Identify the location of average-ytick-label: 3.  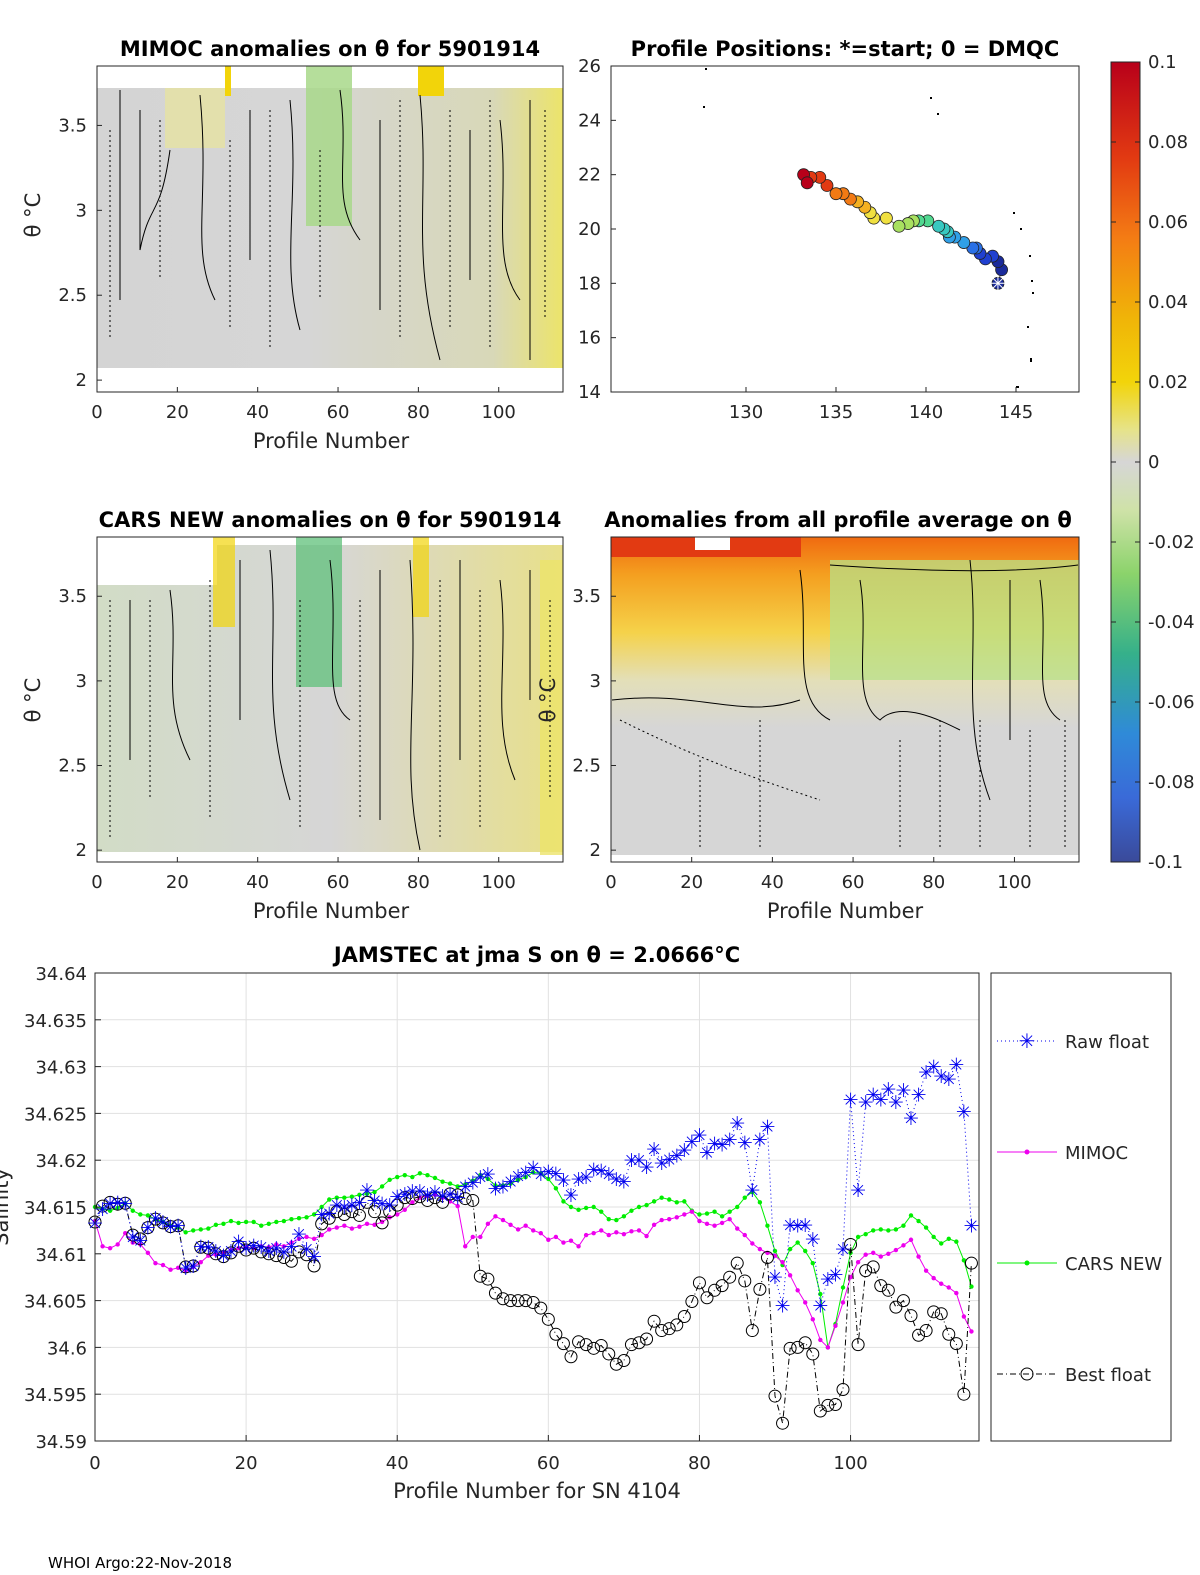
(595, 681).